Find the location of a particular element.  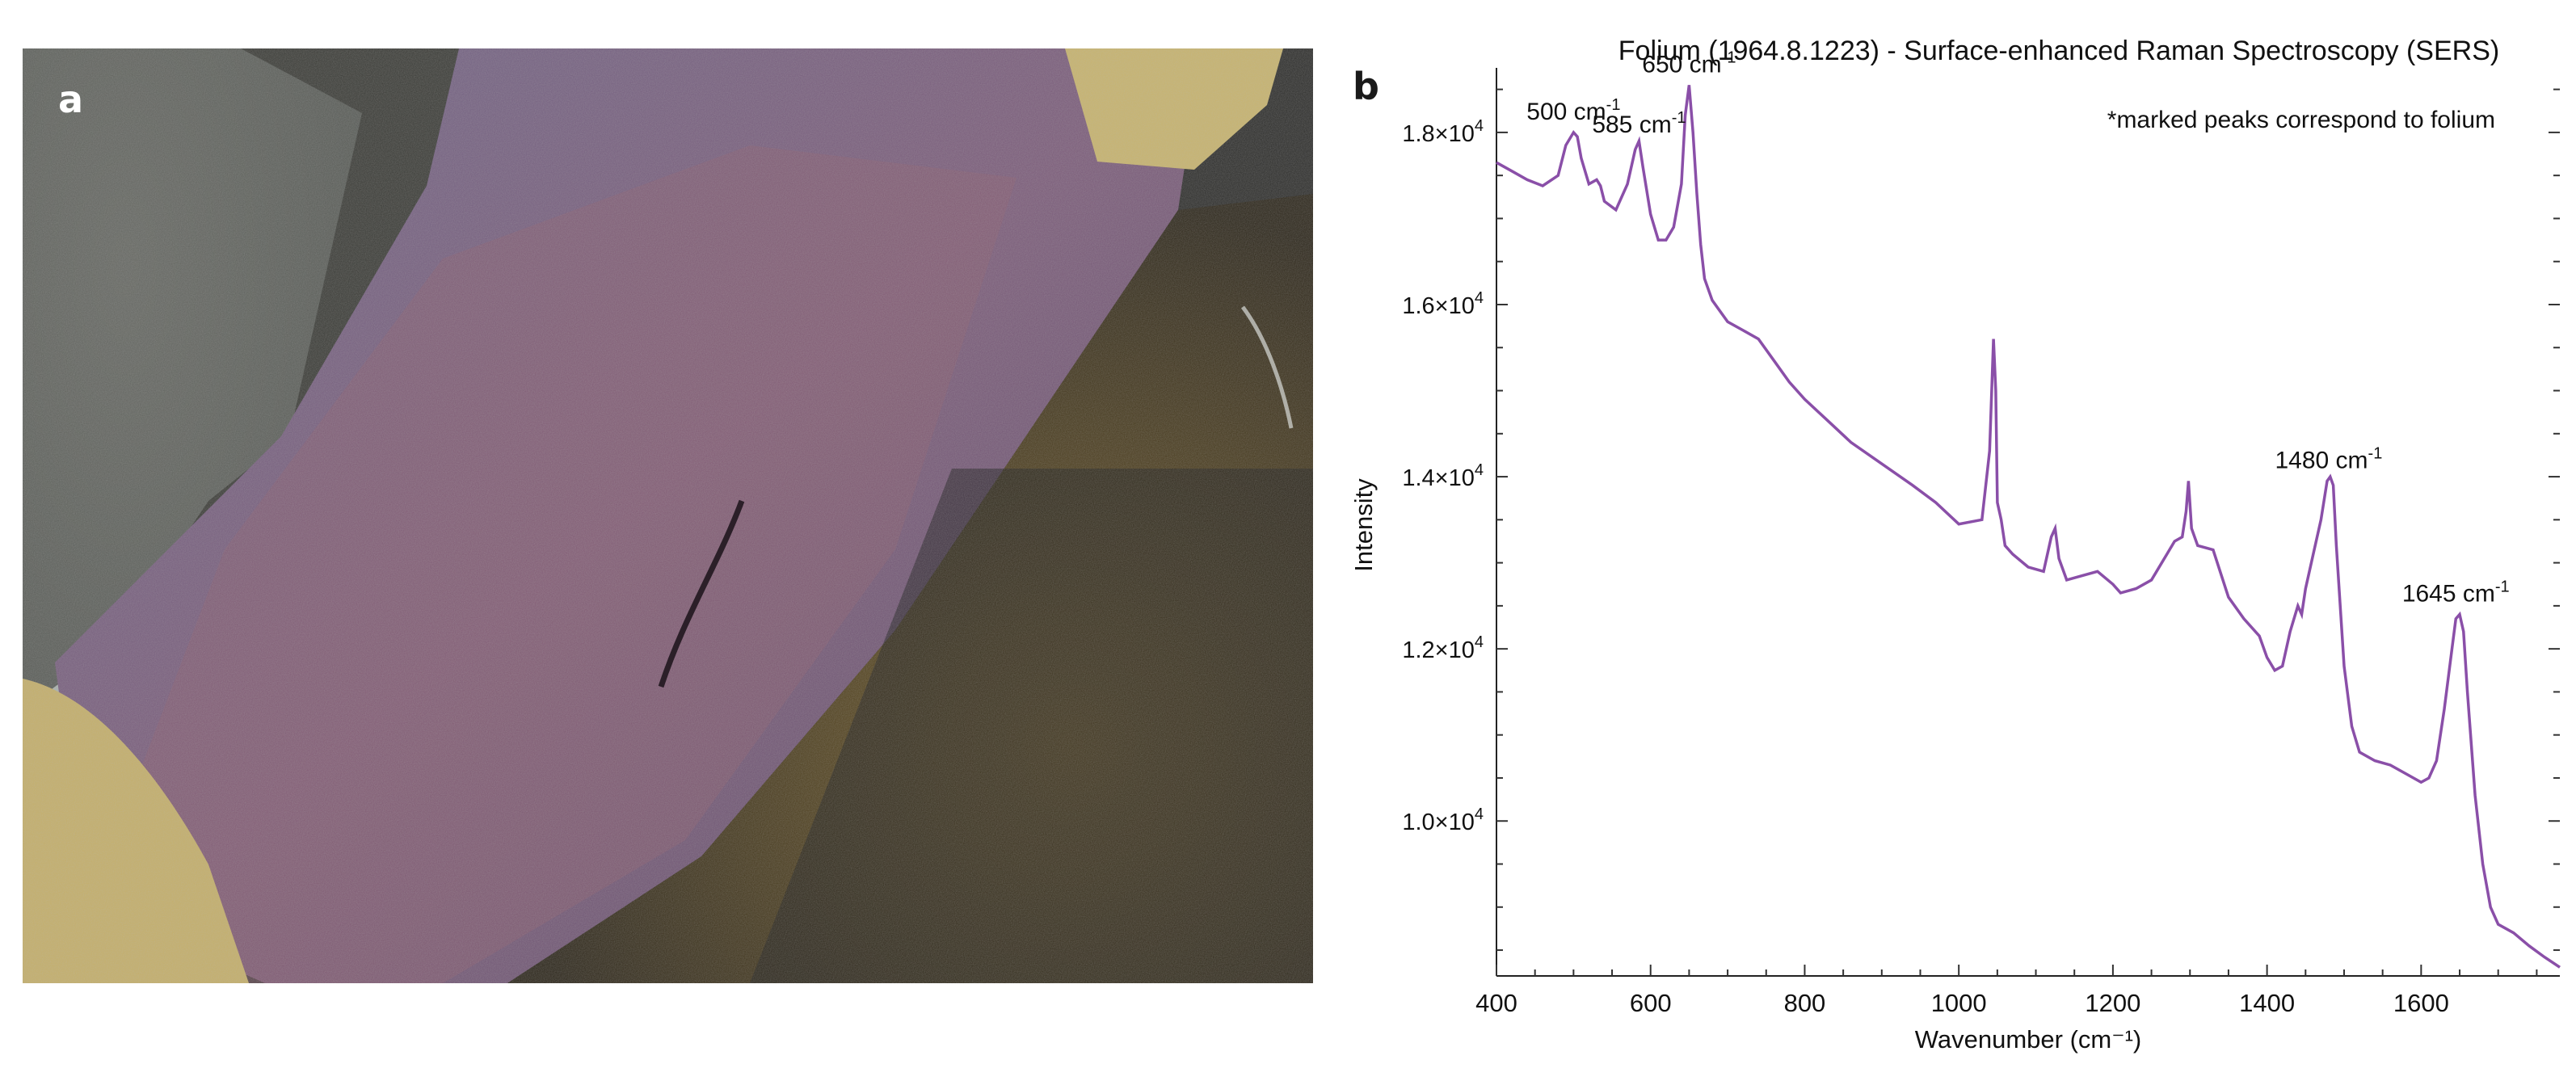

y-tick-label: 1.6×10⁴ is located at coordinates (1443, 304).